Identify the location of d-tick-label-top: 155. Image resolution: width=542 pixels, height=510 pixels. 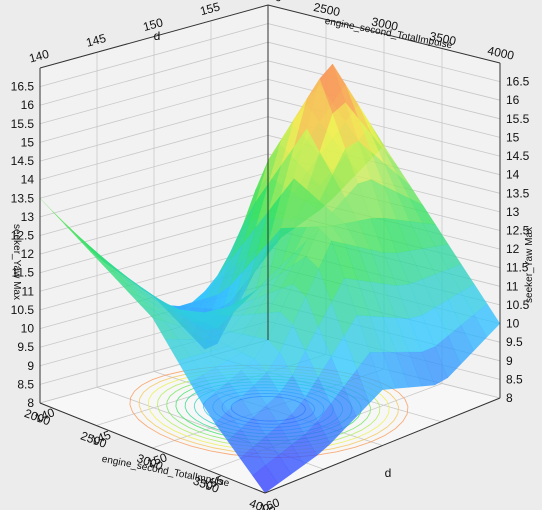
(209, 9).